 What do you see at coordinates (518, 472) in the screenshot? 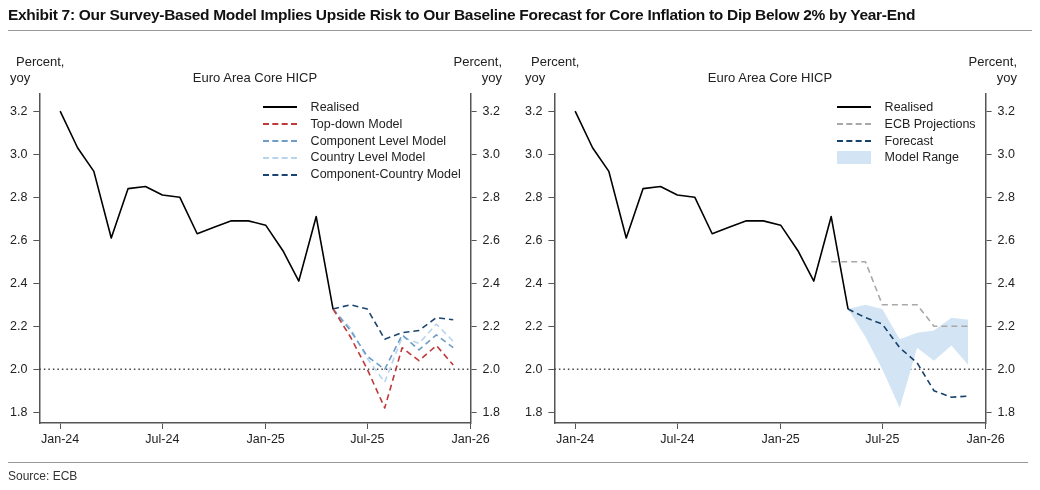
I see `source-note: Source: ECB` at bounding box center [518, 472].